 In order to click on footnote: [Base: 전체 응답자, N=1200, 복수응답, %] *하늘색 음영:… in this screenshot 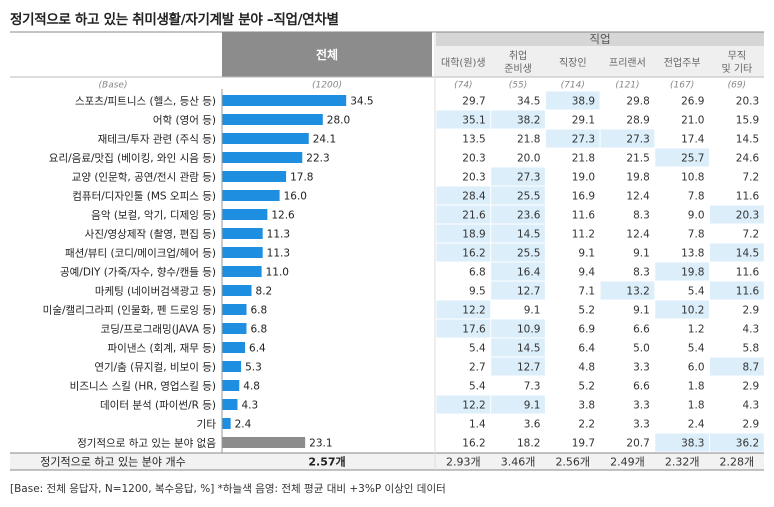, I will do `click(228, 489)`.